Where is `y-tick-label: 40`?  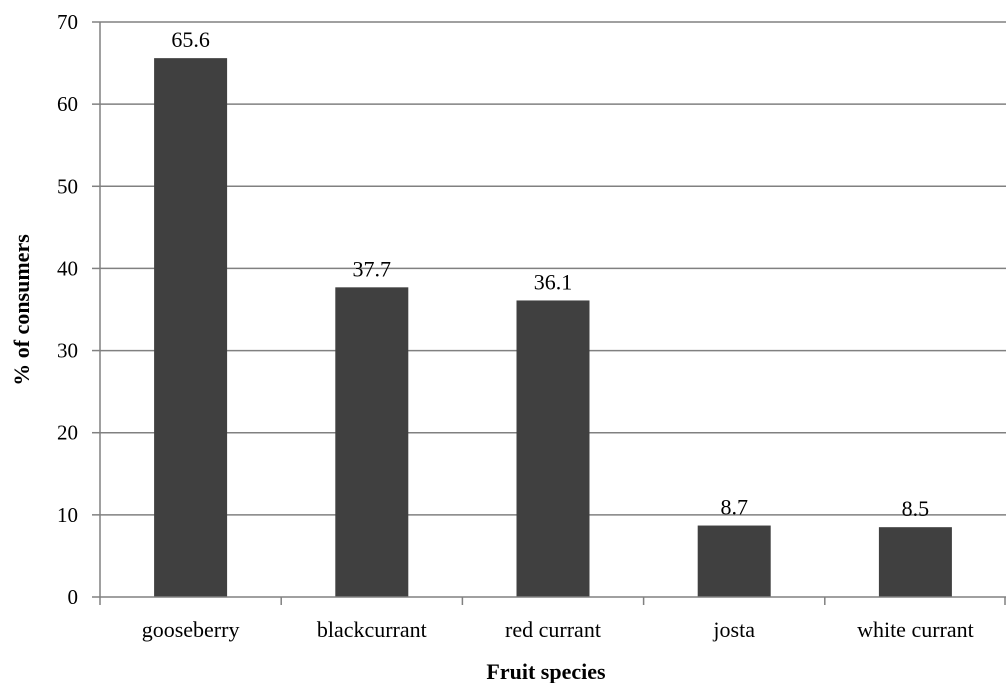 y-tick-label: 40 is located at coordinates (67, 268).